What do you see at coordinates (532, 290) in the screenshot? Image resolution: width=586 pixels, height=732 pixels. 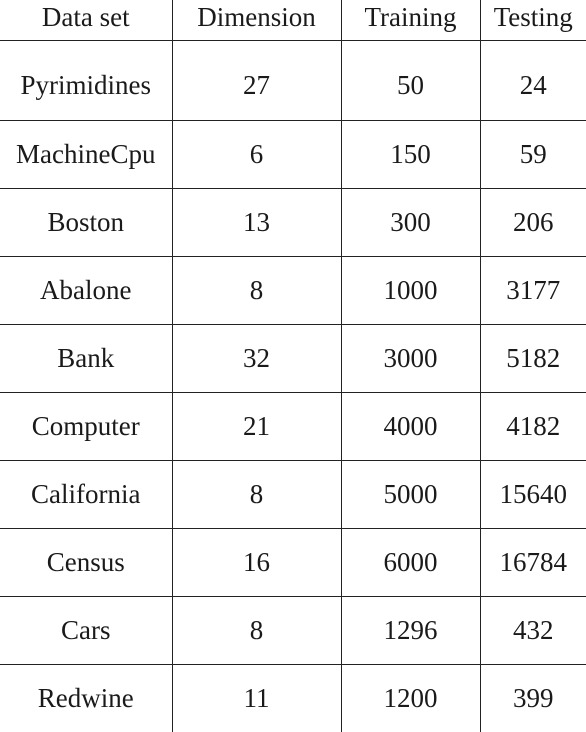 I see `cell-testing: 3177` at bounding box center [532, 290].